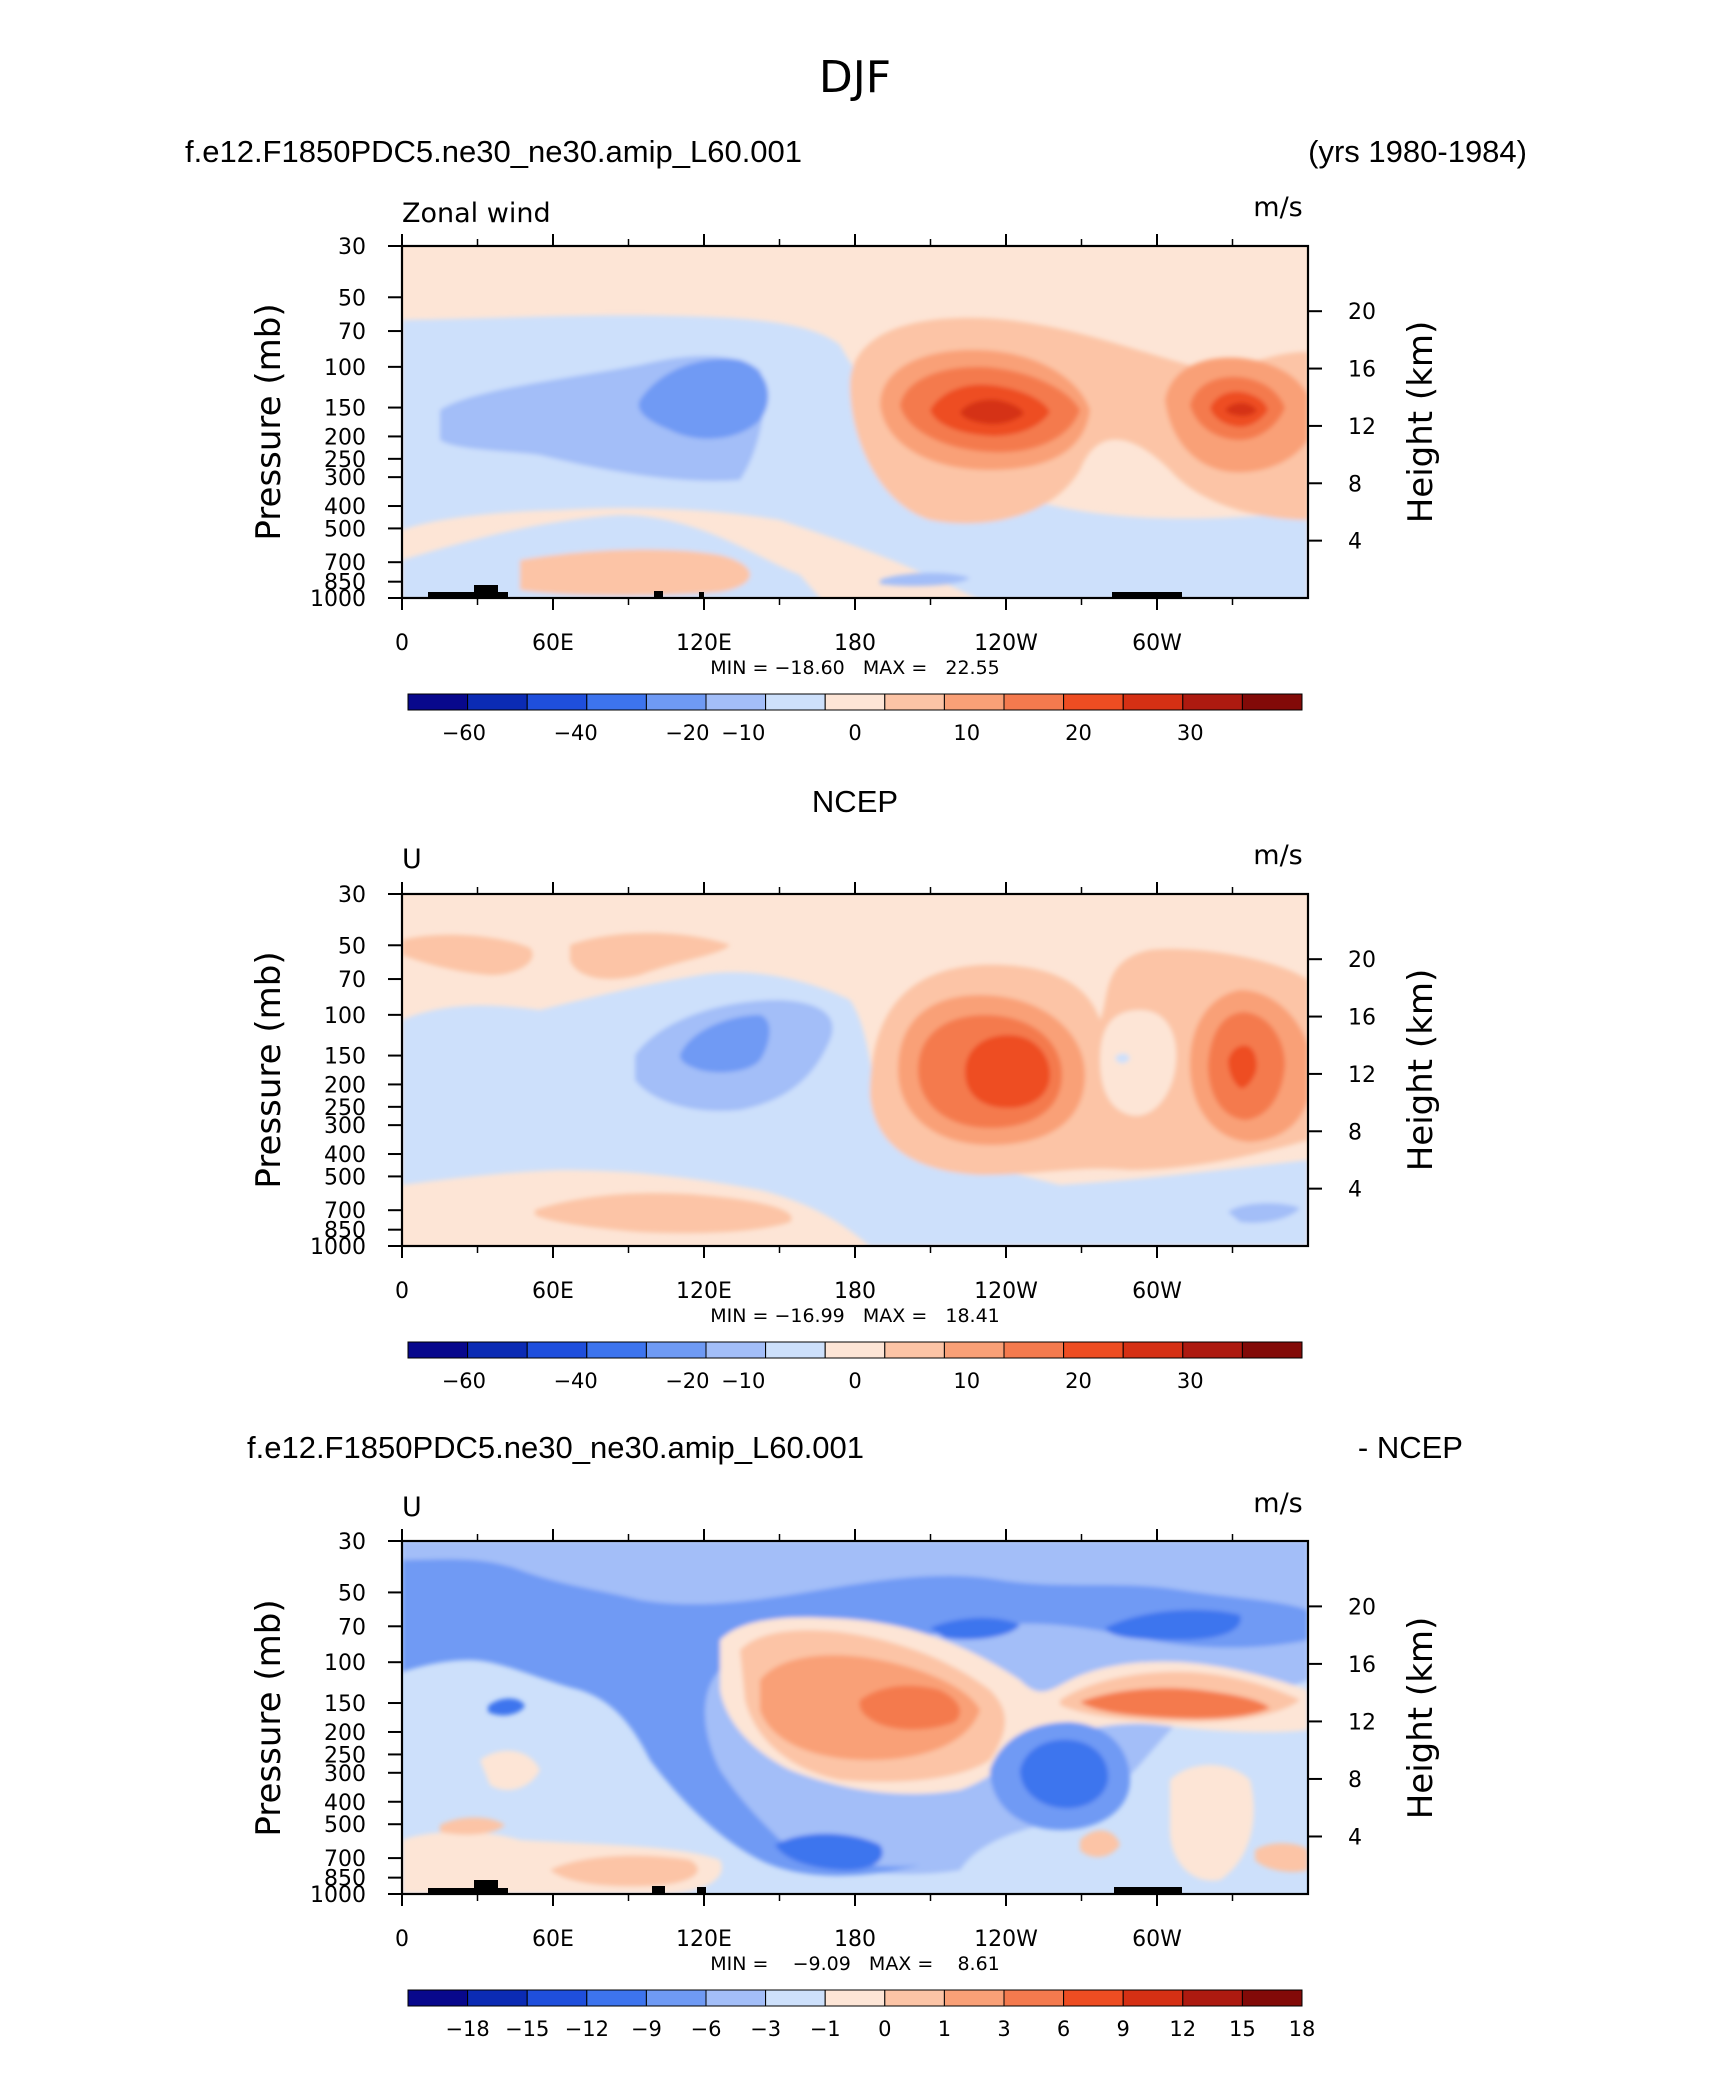 The height and width of the screenshot is (2078, 1710). I want to click on y-right-tick-label: 12, so click(1362, 1075).